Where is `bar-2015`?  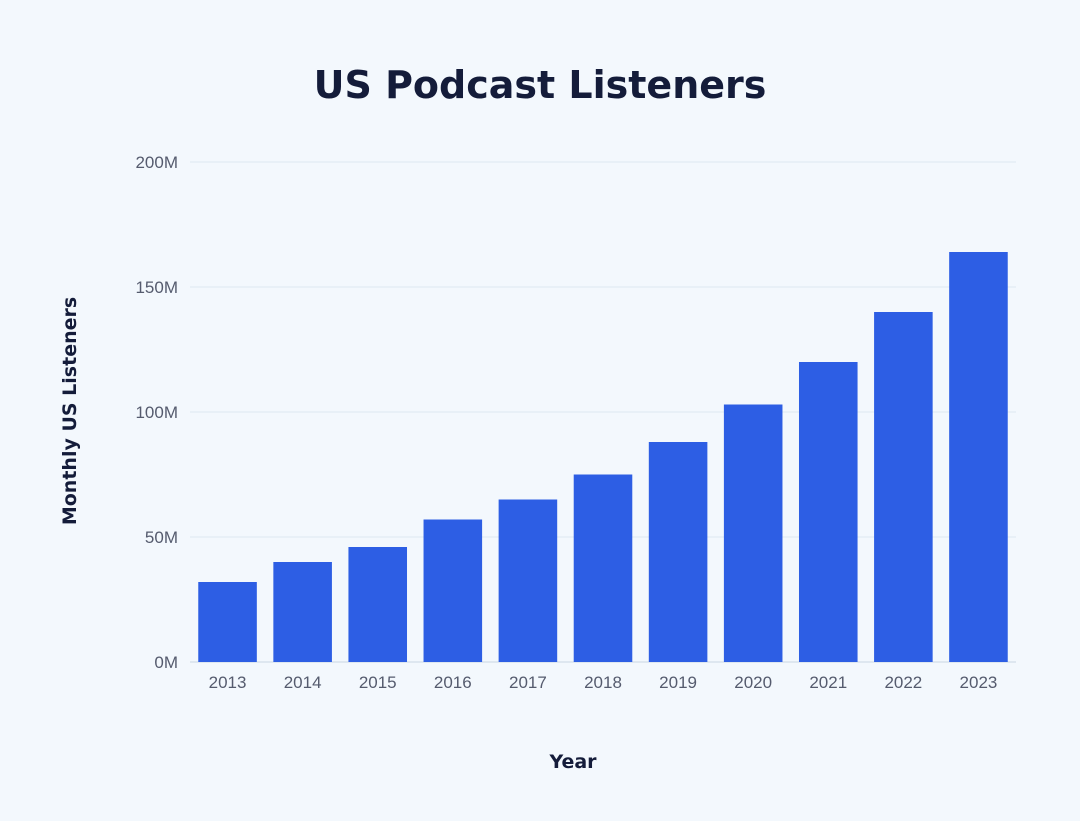
bar-2015 is located at coordinates (378, 604).